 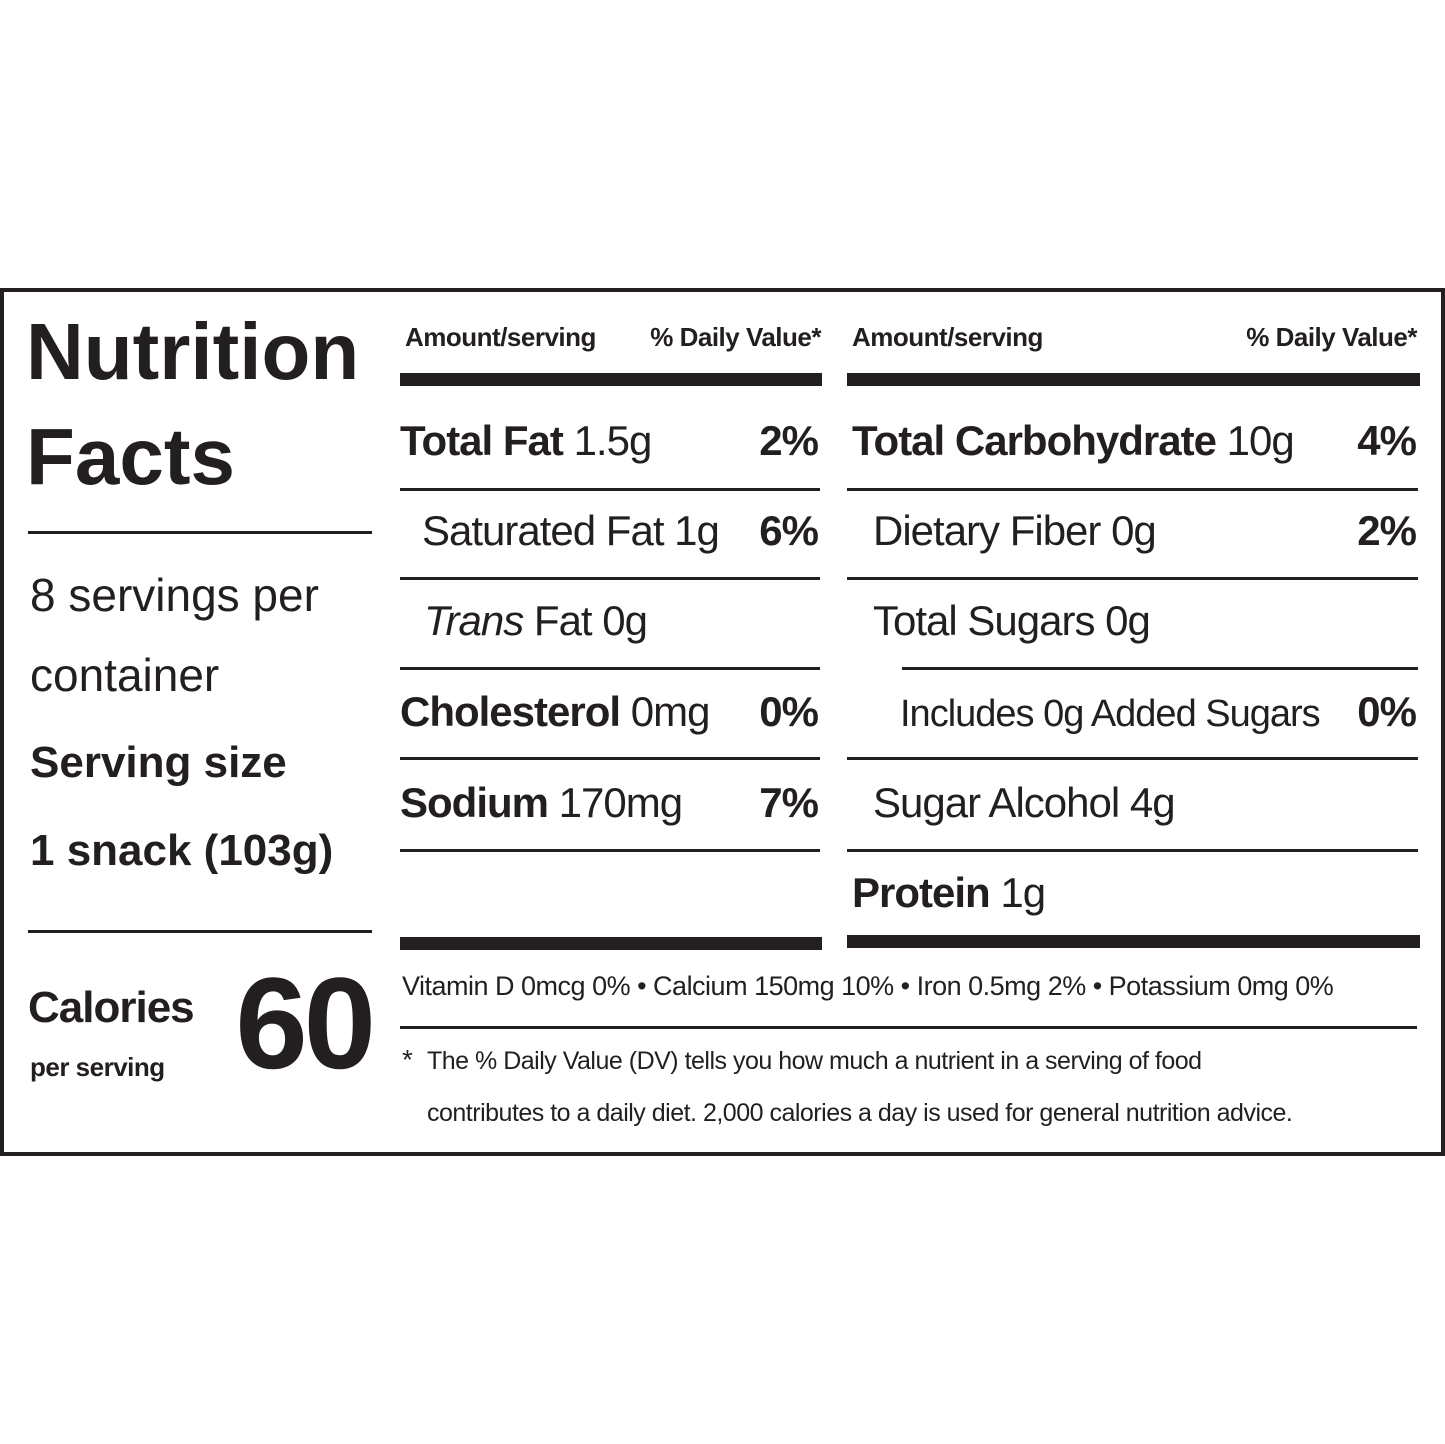 I want to click on nutrient-name: Total Carbohydrate, so click(x=1034, y=440).